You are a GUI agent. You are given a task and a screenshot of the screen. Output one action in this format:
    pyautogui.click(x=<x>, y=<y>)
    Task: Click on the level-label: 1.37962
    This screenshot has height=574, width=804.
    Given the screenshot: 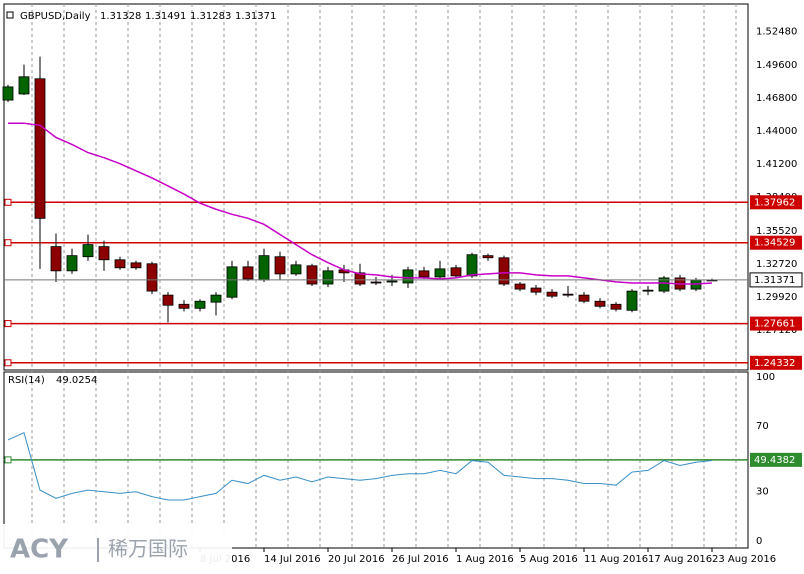 What is the action you would take?
    pyautogui.click(x=774, y=202)
    